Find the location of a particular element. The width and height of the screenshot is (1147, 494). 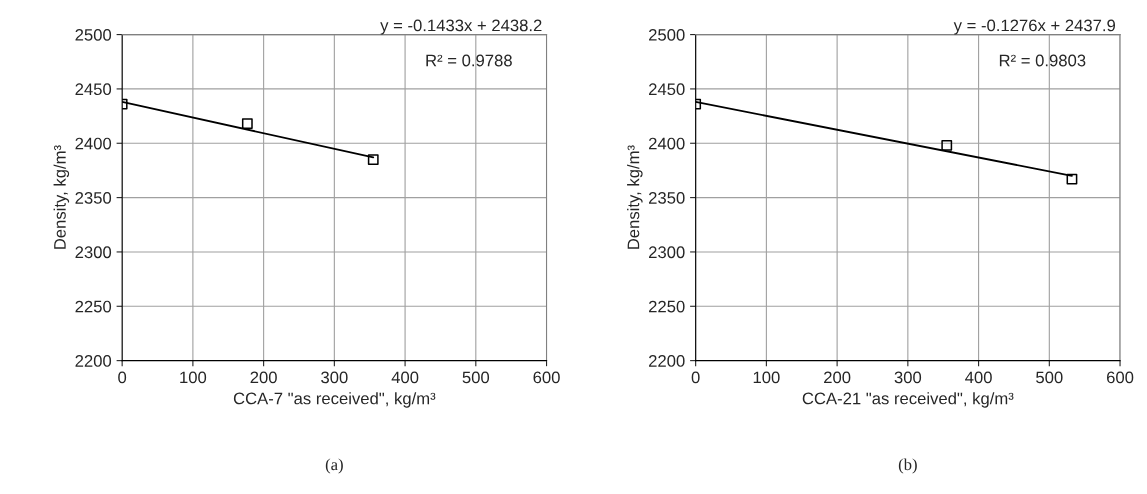

annotation: y = -0.1276x + 2437.9 is located at coordinates (1034, 27).